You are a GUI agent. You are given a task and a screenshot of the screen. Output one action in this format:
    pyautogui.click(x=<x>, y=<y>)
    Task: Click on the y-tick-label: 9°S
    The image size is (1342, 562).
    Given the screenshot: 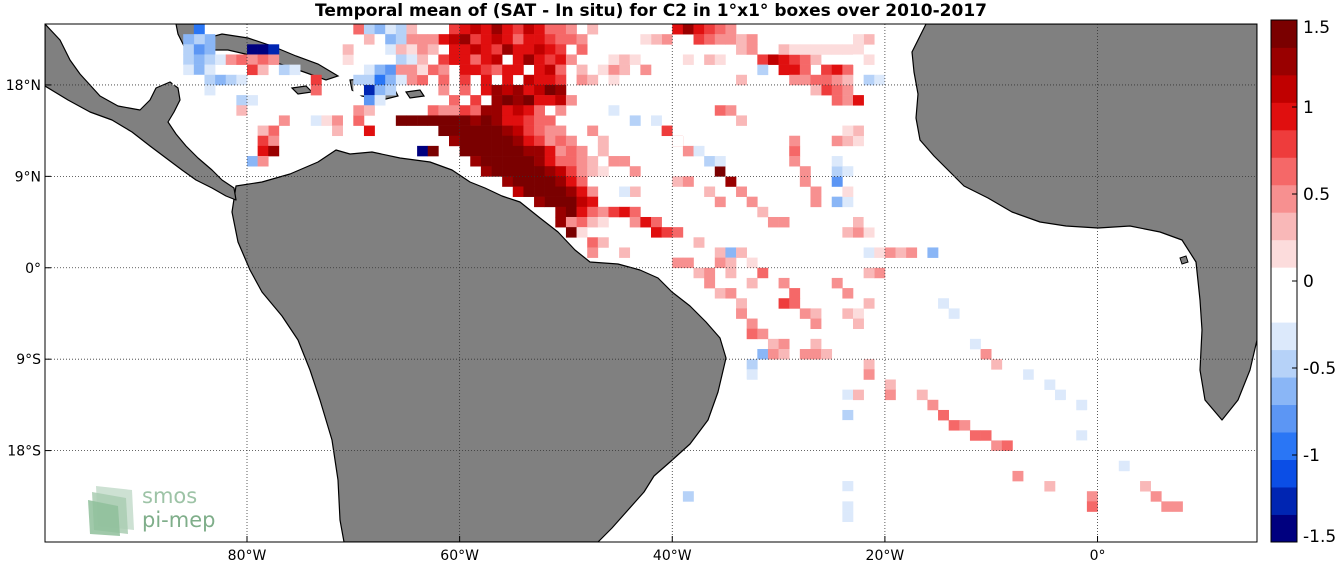 What is the action you would take?
    pyautogui.click(x=28, y=360)
    